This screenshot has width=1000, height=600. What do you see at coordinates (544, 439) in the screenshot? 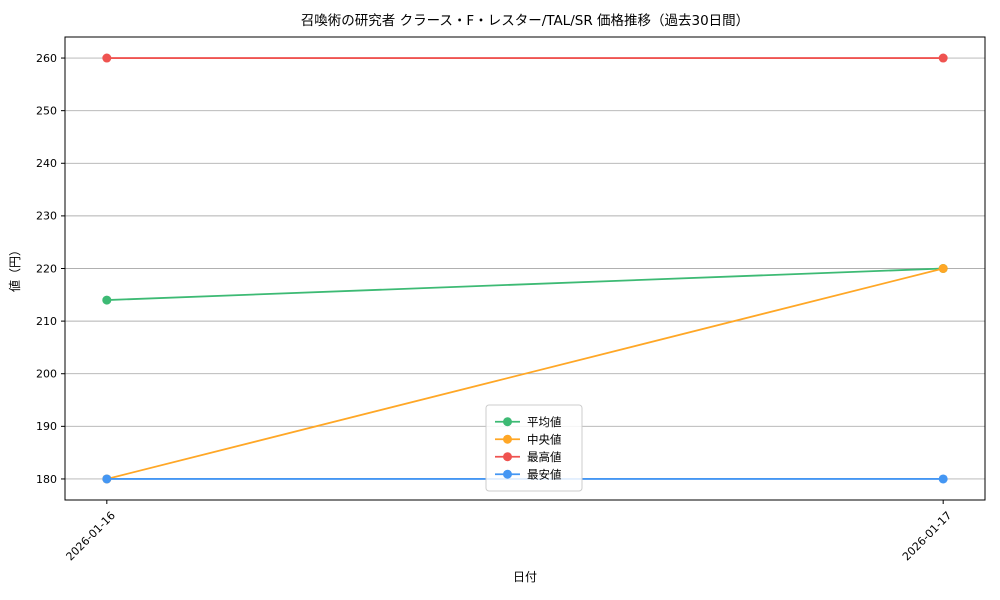
I see `legend-label: 中央値` at bounding box center [544, 439].